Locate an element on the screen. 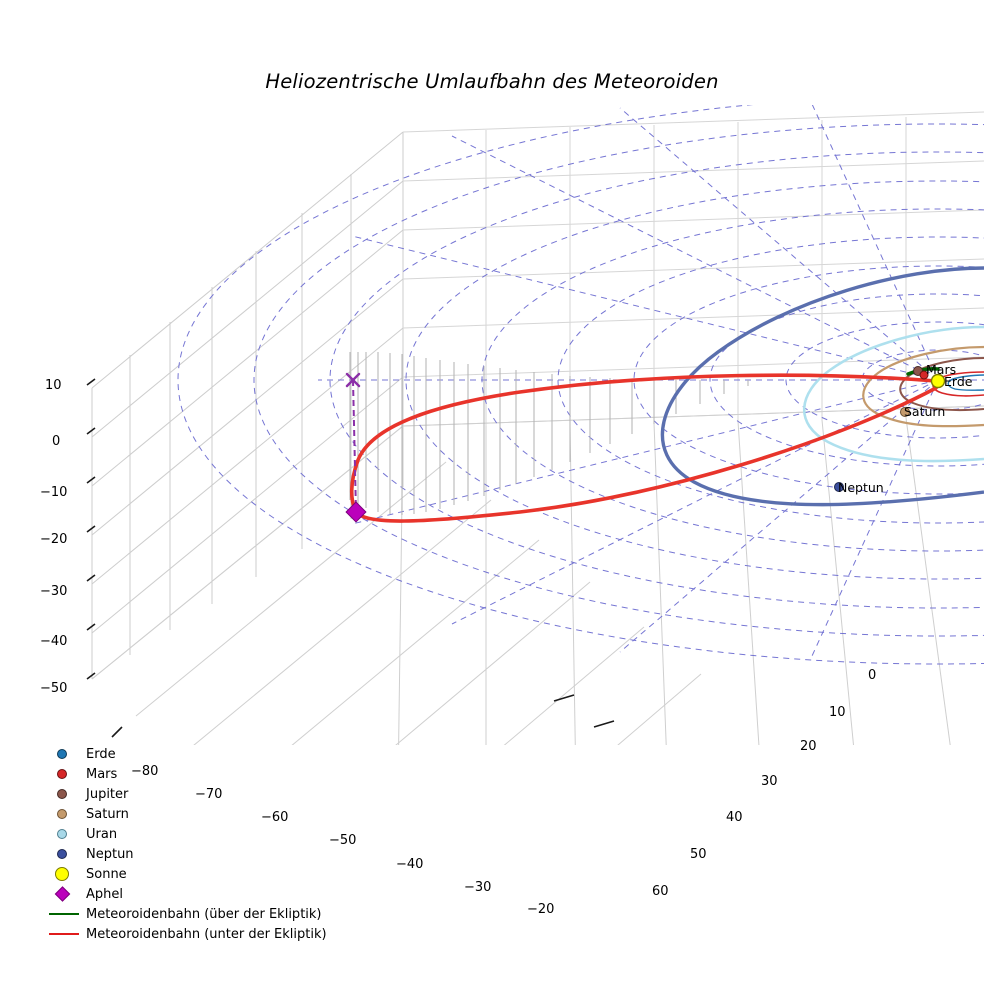  aphel-projection is located at coordinates (356, 447).